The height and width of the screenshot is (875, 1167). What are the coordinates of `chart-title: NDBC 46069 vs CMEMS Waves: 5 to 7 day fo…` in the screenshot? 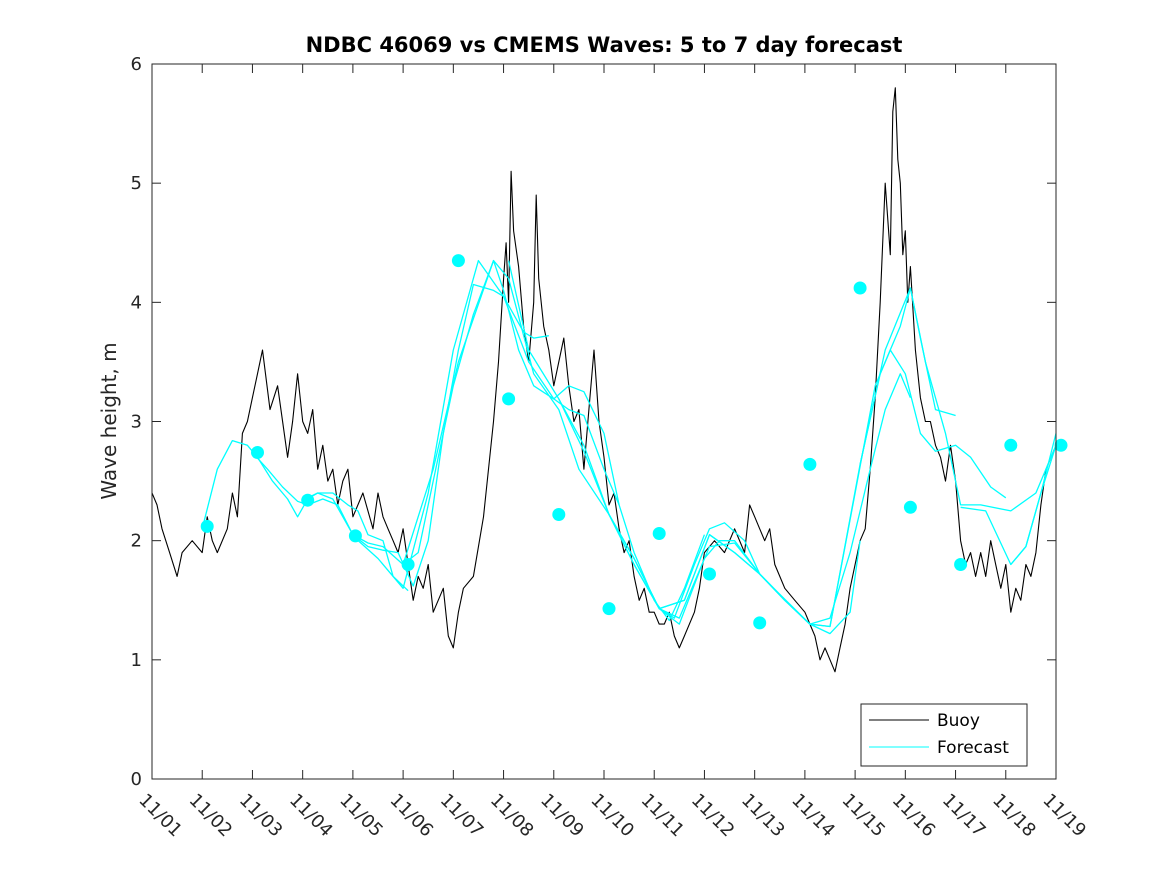 It's located at (604, 45).